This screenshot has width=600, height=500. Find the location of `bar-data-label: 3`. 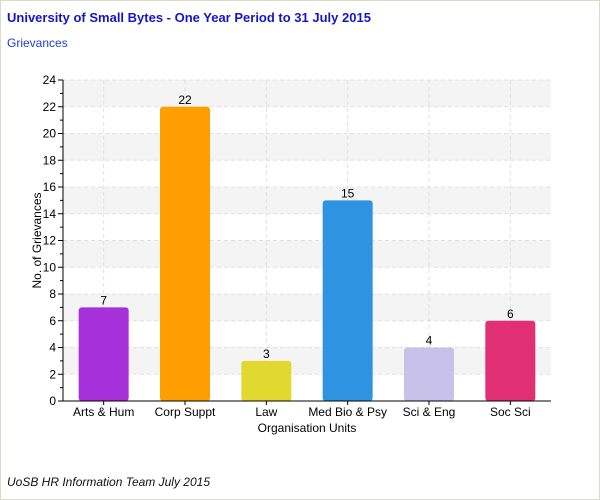

bar-data-label: 3 is located at coordinates (266, 354).